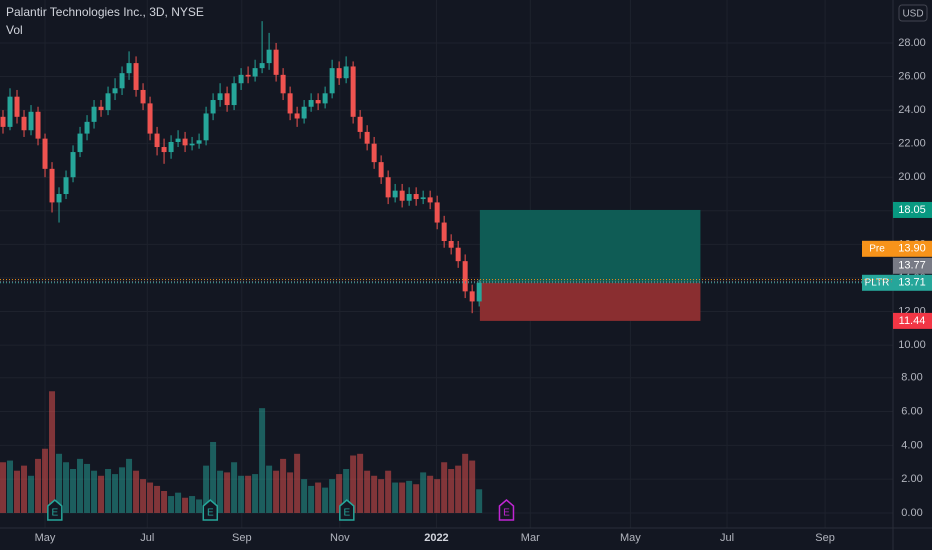 Image resolution: width=932 pixels, height=550 pixels. What do you see at coordinates (630, 538) in the screenshot?
I see `x-tick-label: May` at bounding box center [630, 538].